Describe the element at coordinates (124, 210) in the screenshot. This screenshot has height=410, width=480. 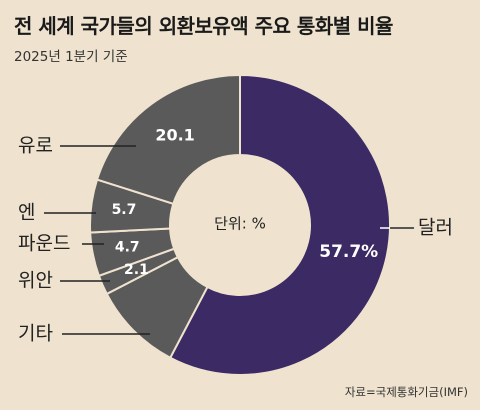
I see `slice-value-label-4: 5.7` at that location.